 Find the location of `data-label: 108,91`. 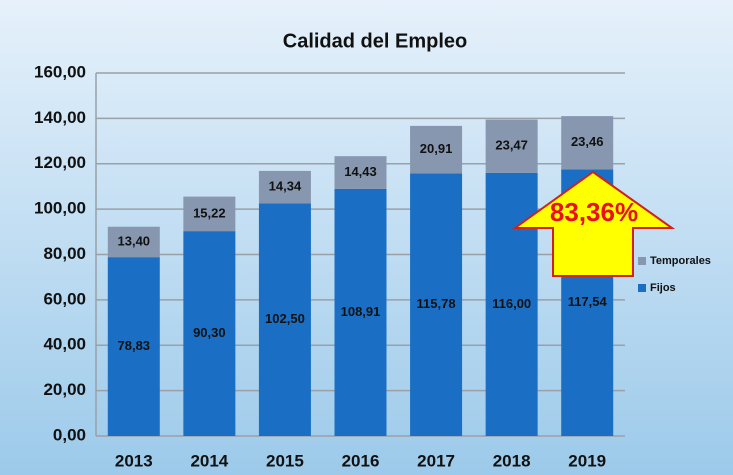

data-label: 108,91 is located at coordinates (361, 311).